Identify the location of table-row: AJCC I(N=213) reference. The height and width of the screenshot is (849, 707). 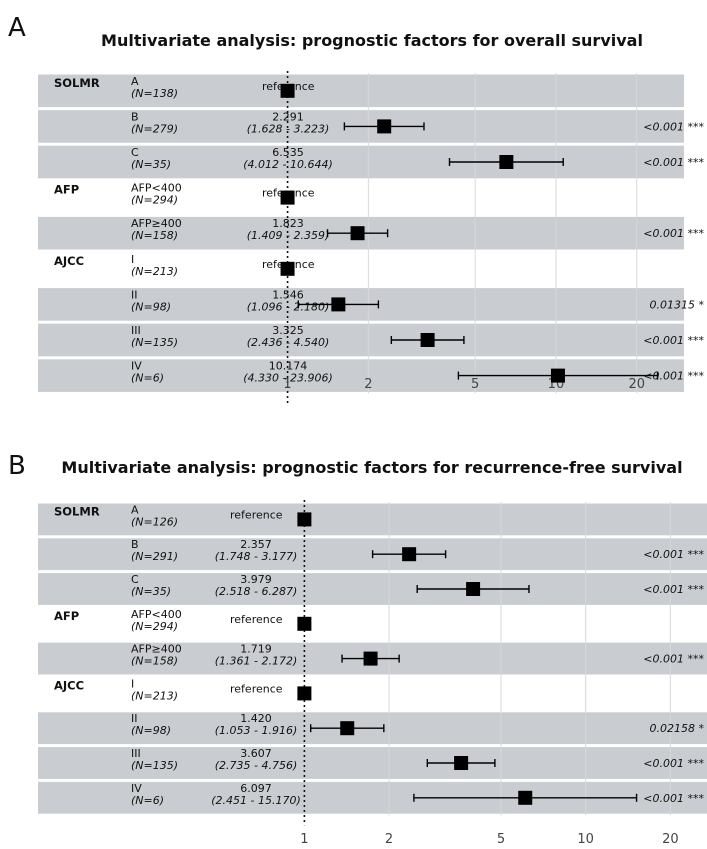
(183, 689).